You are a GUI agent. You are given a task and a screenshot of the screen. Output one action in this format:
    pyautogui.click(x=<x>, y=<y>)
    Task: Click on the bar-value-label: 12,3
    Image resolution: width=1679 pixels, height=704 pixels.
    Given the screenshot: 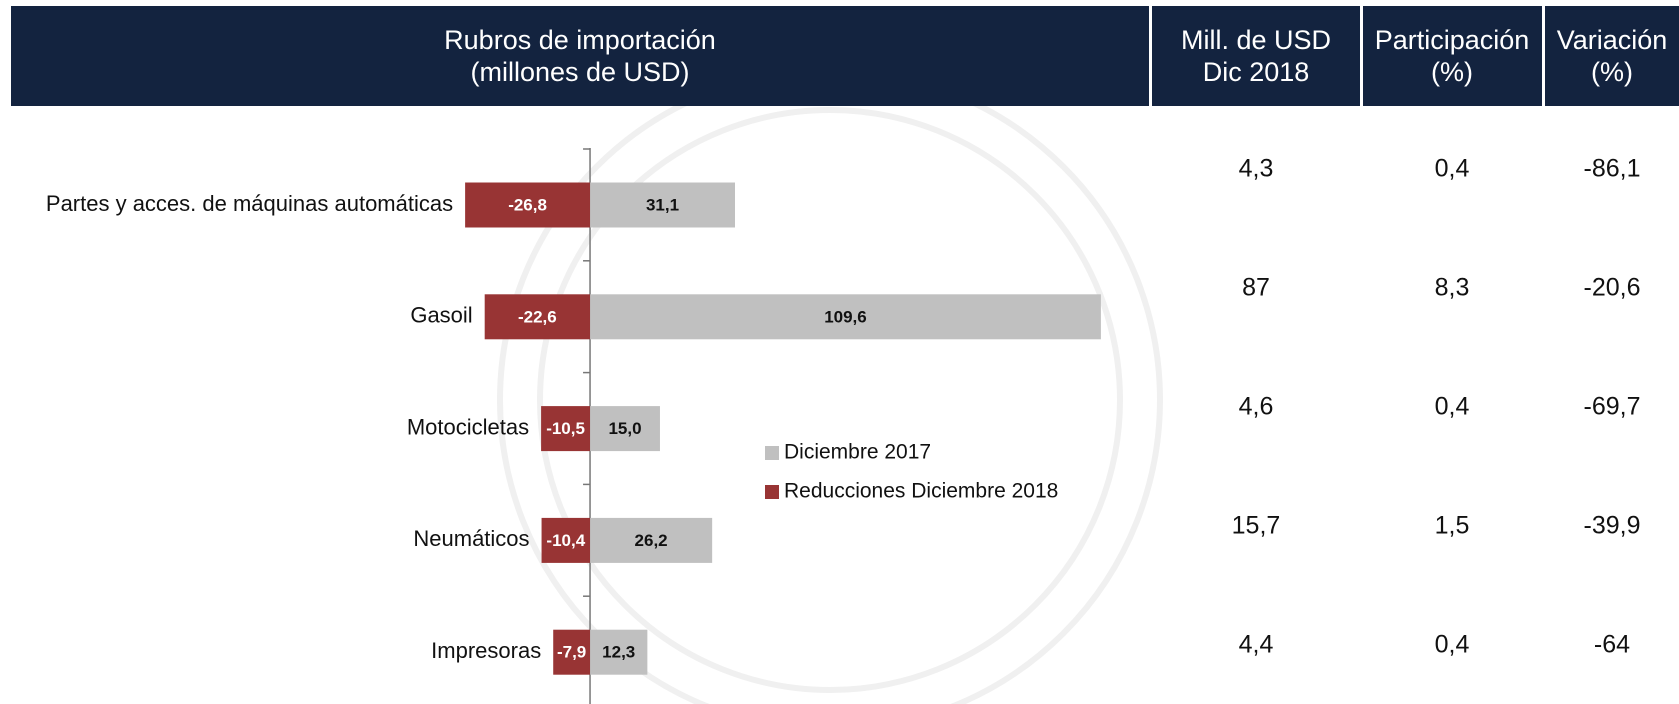 What is the action you would take?
    pyautogui.click(x=618, y=652)
    